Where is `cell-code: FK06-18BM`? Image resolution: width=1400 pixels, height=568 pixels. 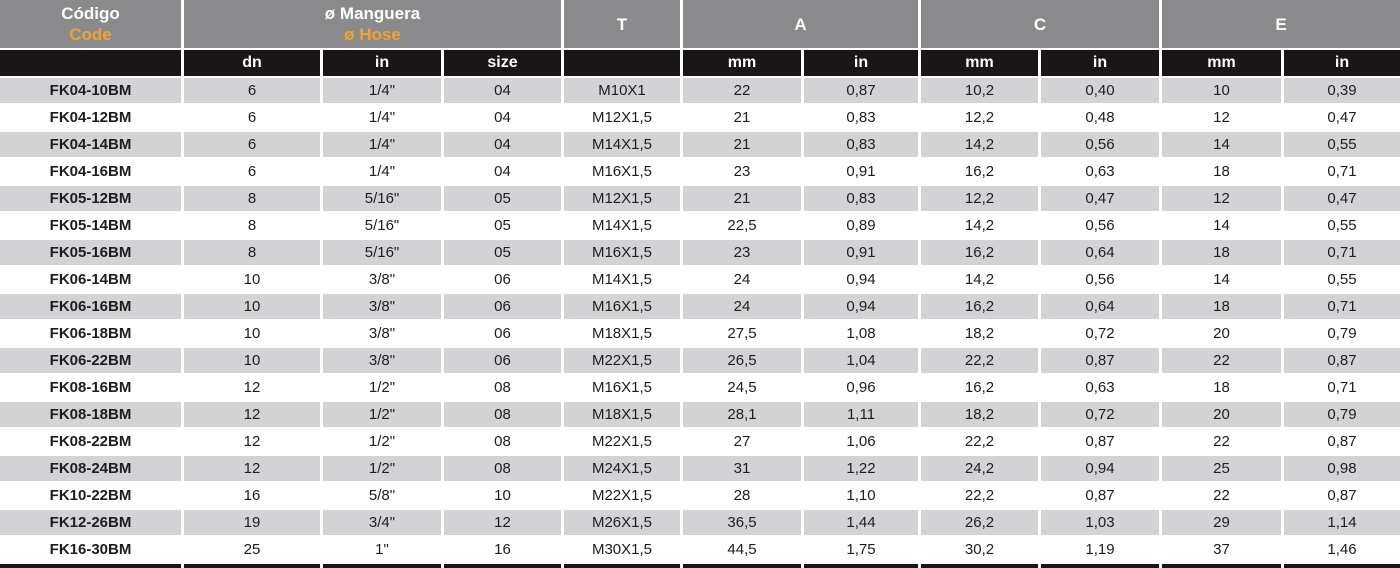 cell-code: FK06-18BM is located at coordinates (90, 333).